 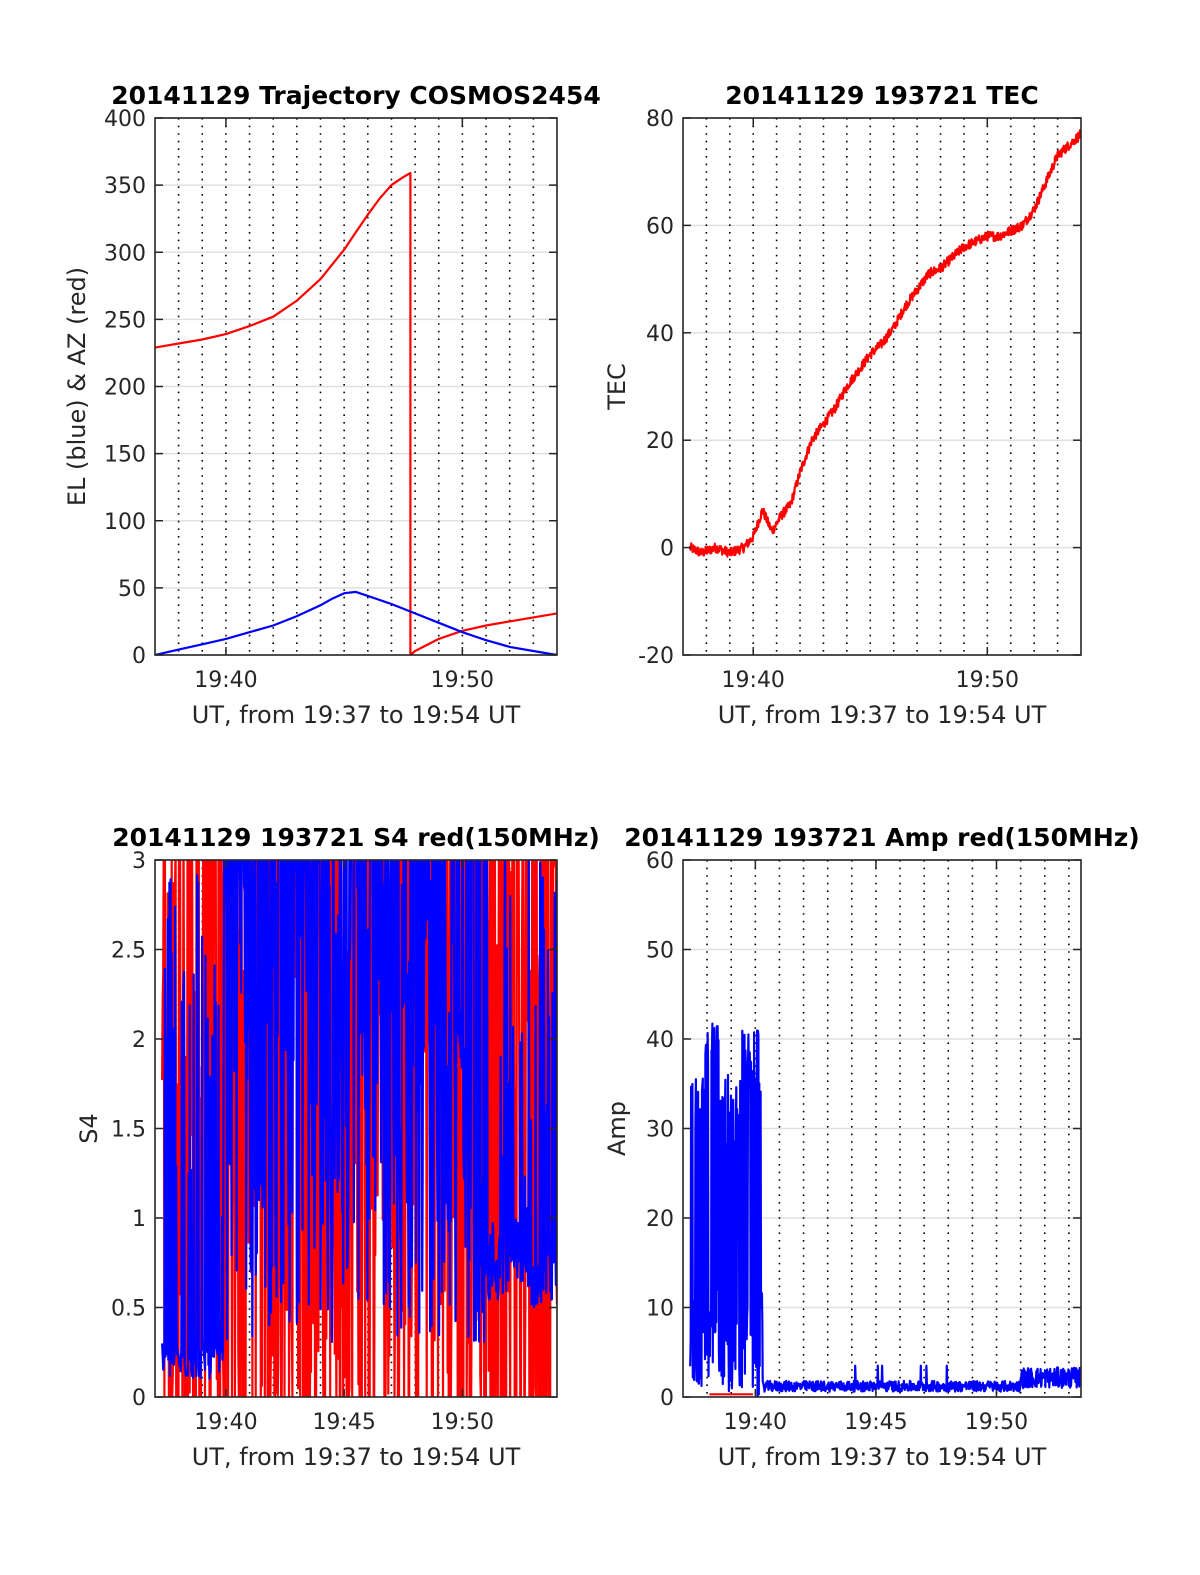 I want to click on y-tick-label: 100, so click(x=125, y=522).